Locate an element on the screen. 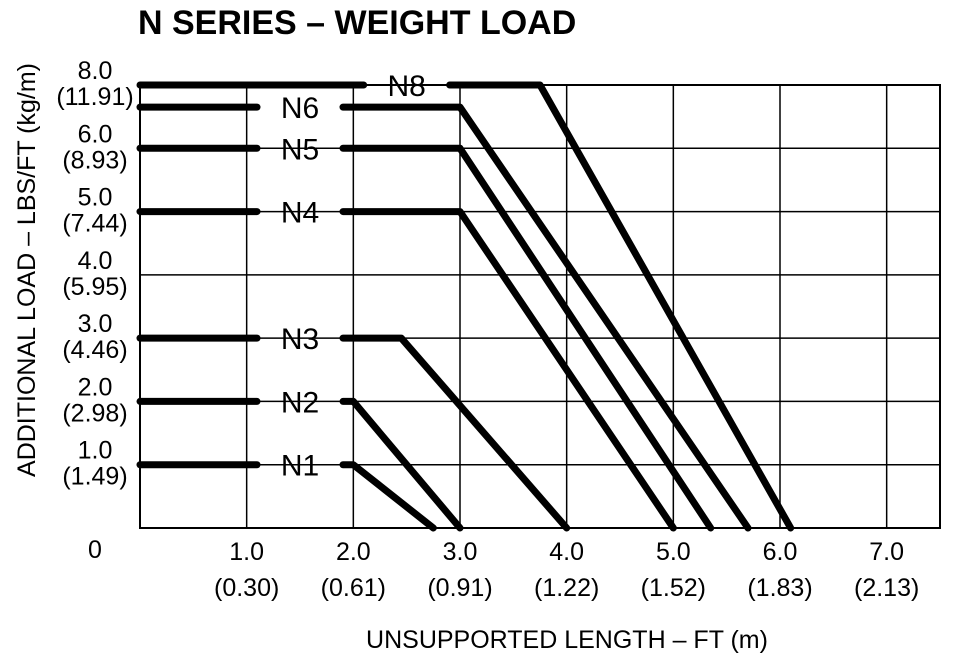  series-label-n1: N1 is located at coordinates (300, 466).